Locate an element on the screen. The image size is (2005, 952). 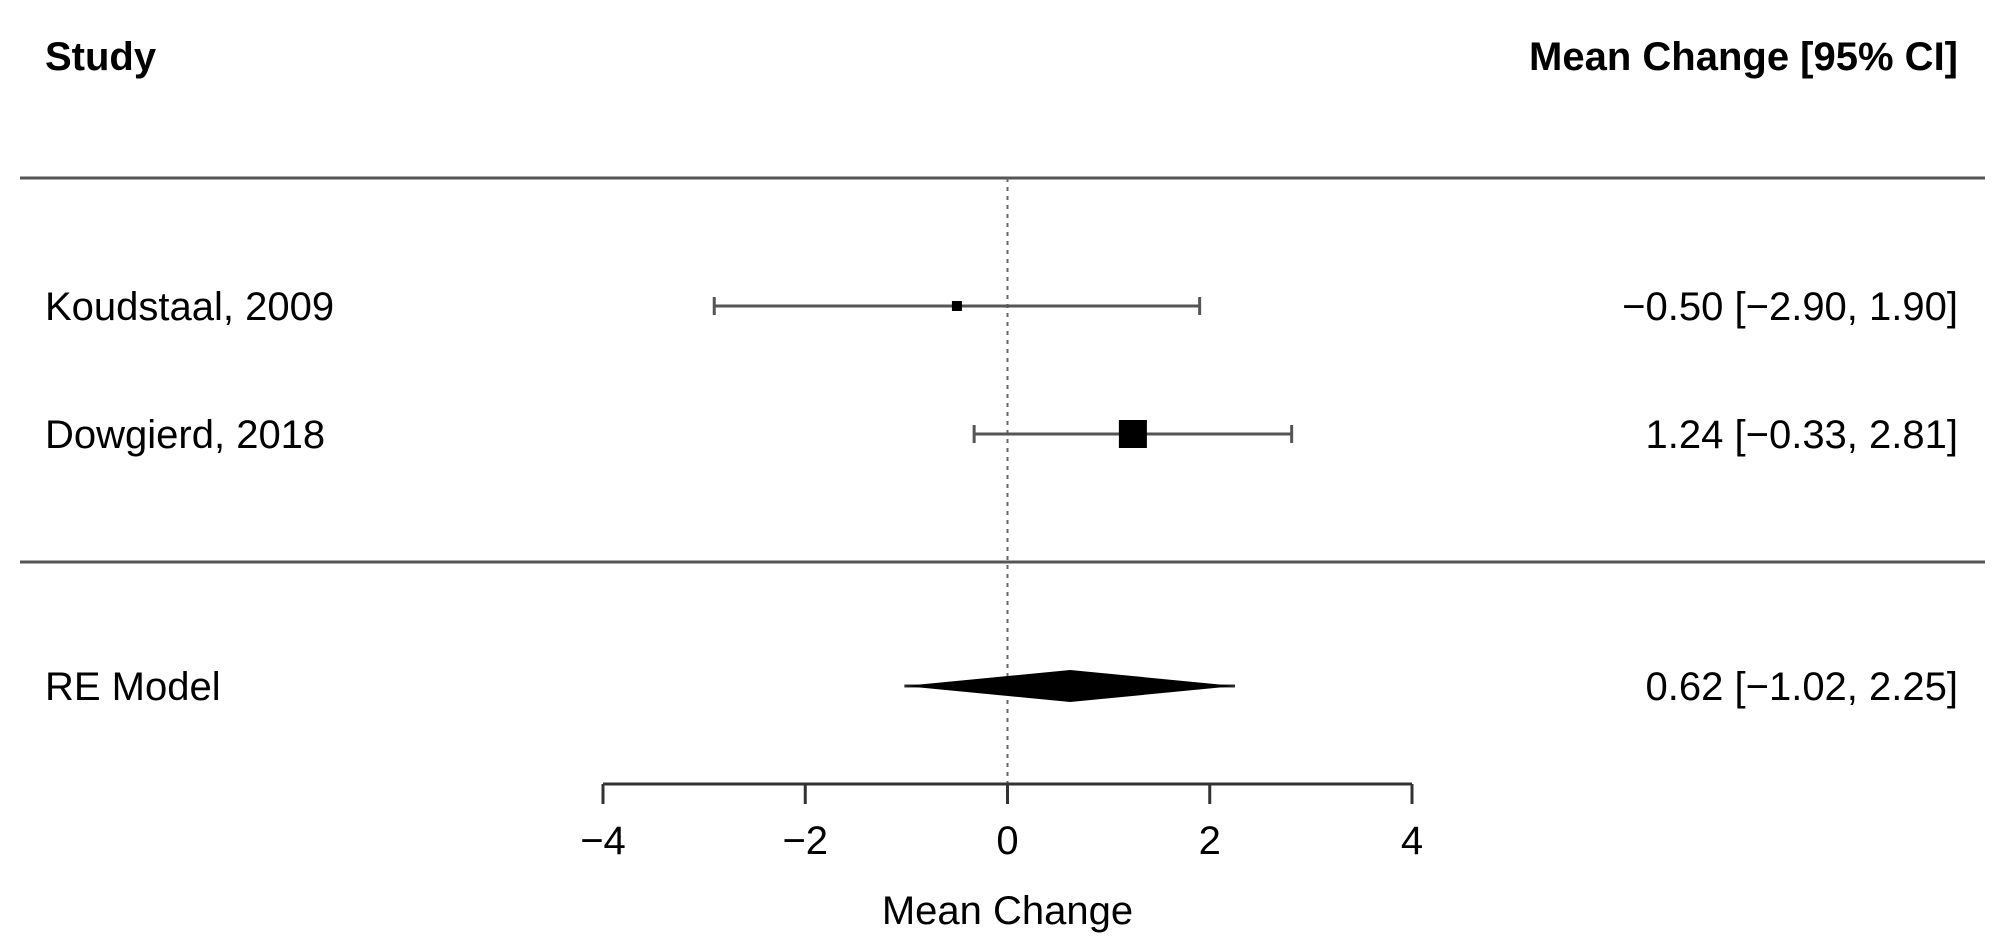
summary-diamond is located at coordinates (1070, 686).